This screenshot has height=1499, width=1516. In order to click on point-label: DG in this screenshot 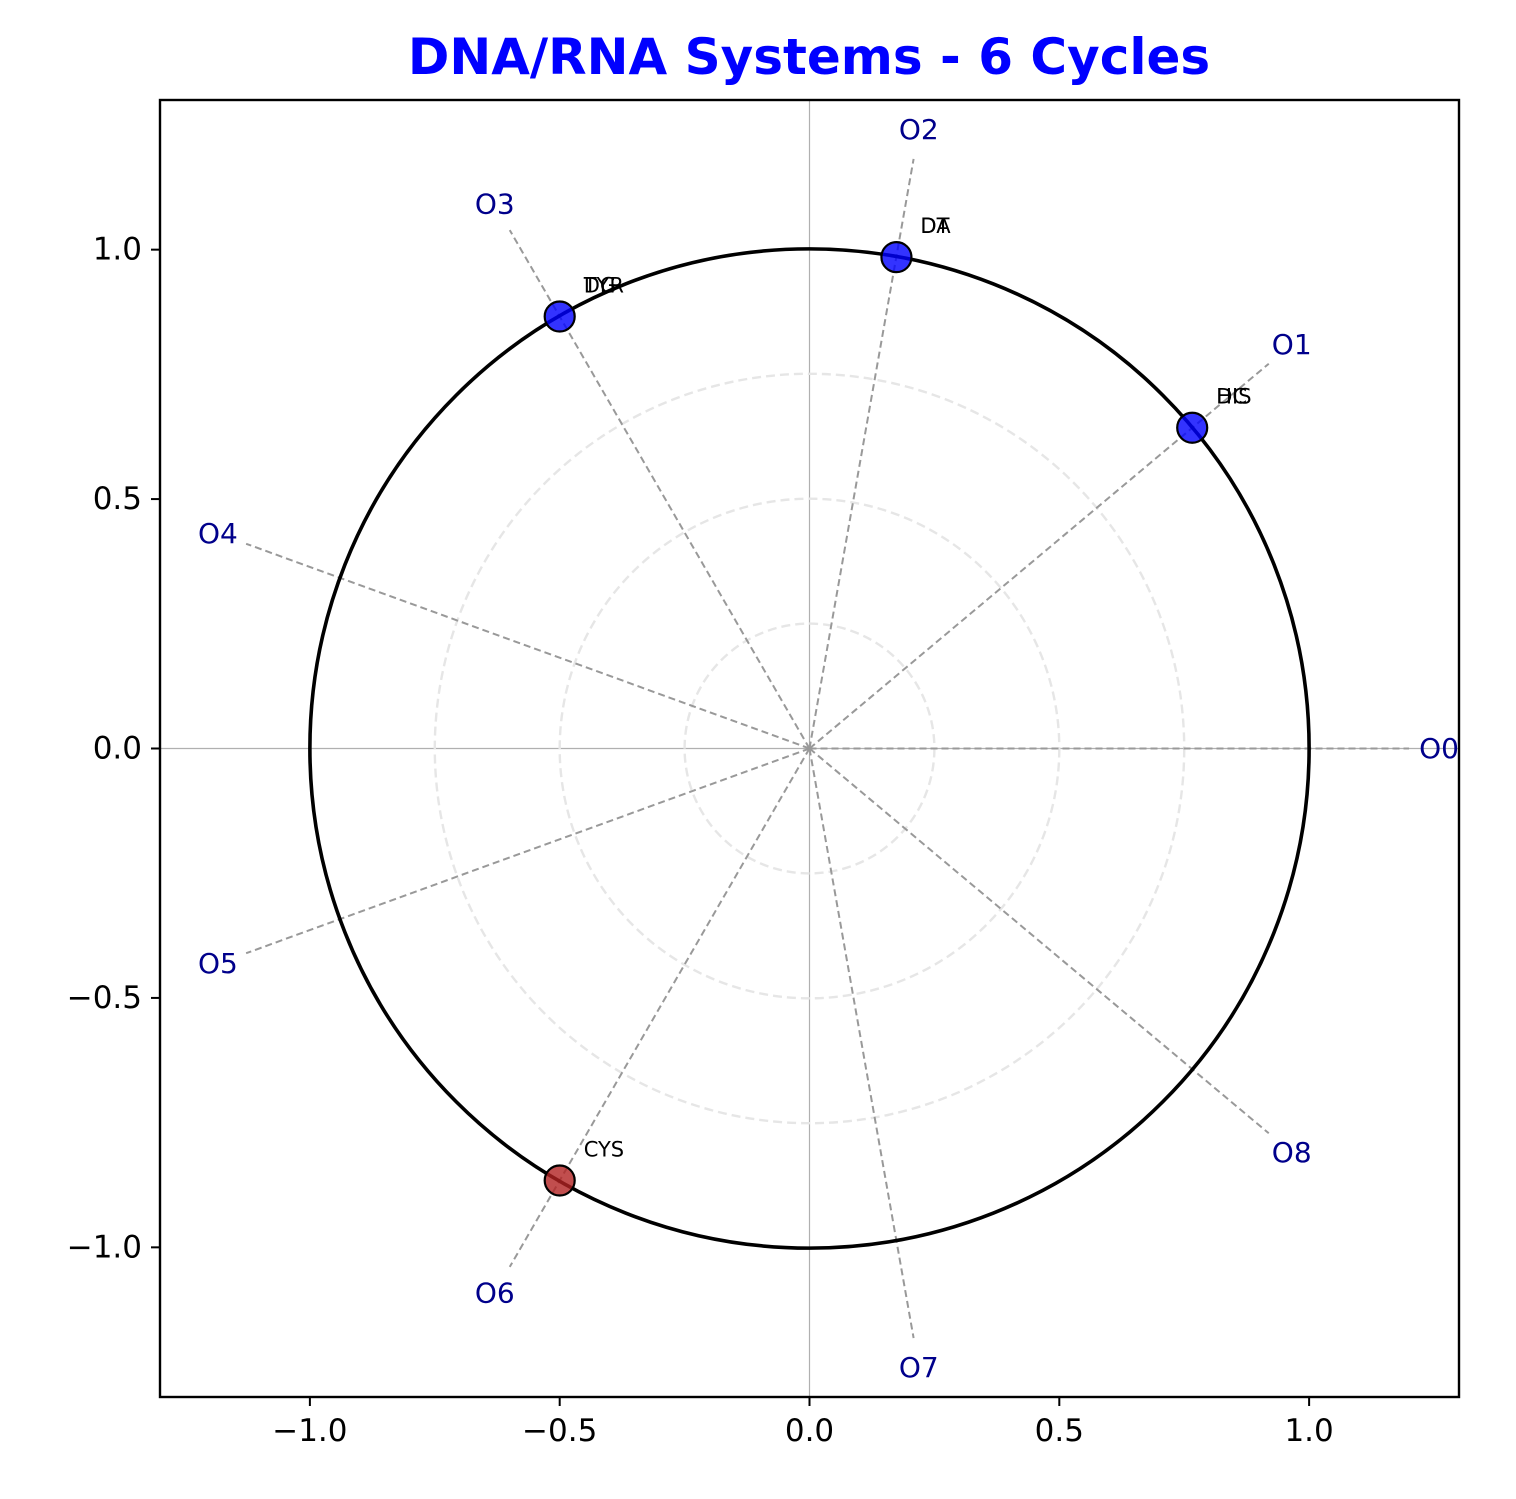, I will do `click(600, 285)`.